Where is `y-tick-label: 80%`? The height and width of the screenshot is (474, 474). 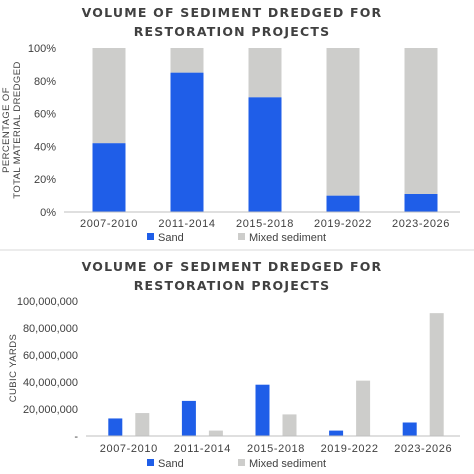 y-tick-label: 80% is located at coordinates (45, 82).